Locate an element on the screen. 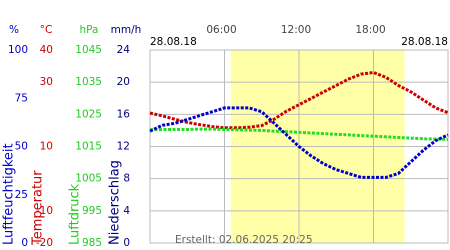  y-tick-label: -20 is located at coordinates (44, 243).